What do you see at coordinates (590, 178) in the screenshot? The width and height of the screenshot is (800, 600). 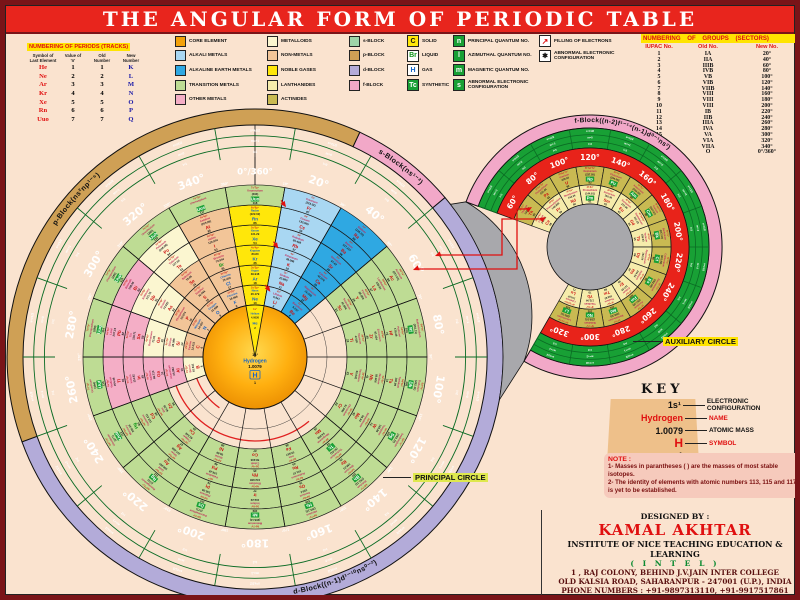 I see `svg-text: Np` at bounding box center [590, 178].